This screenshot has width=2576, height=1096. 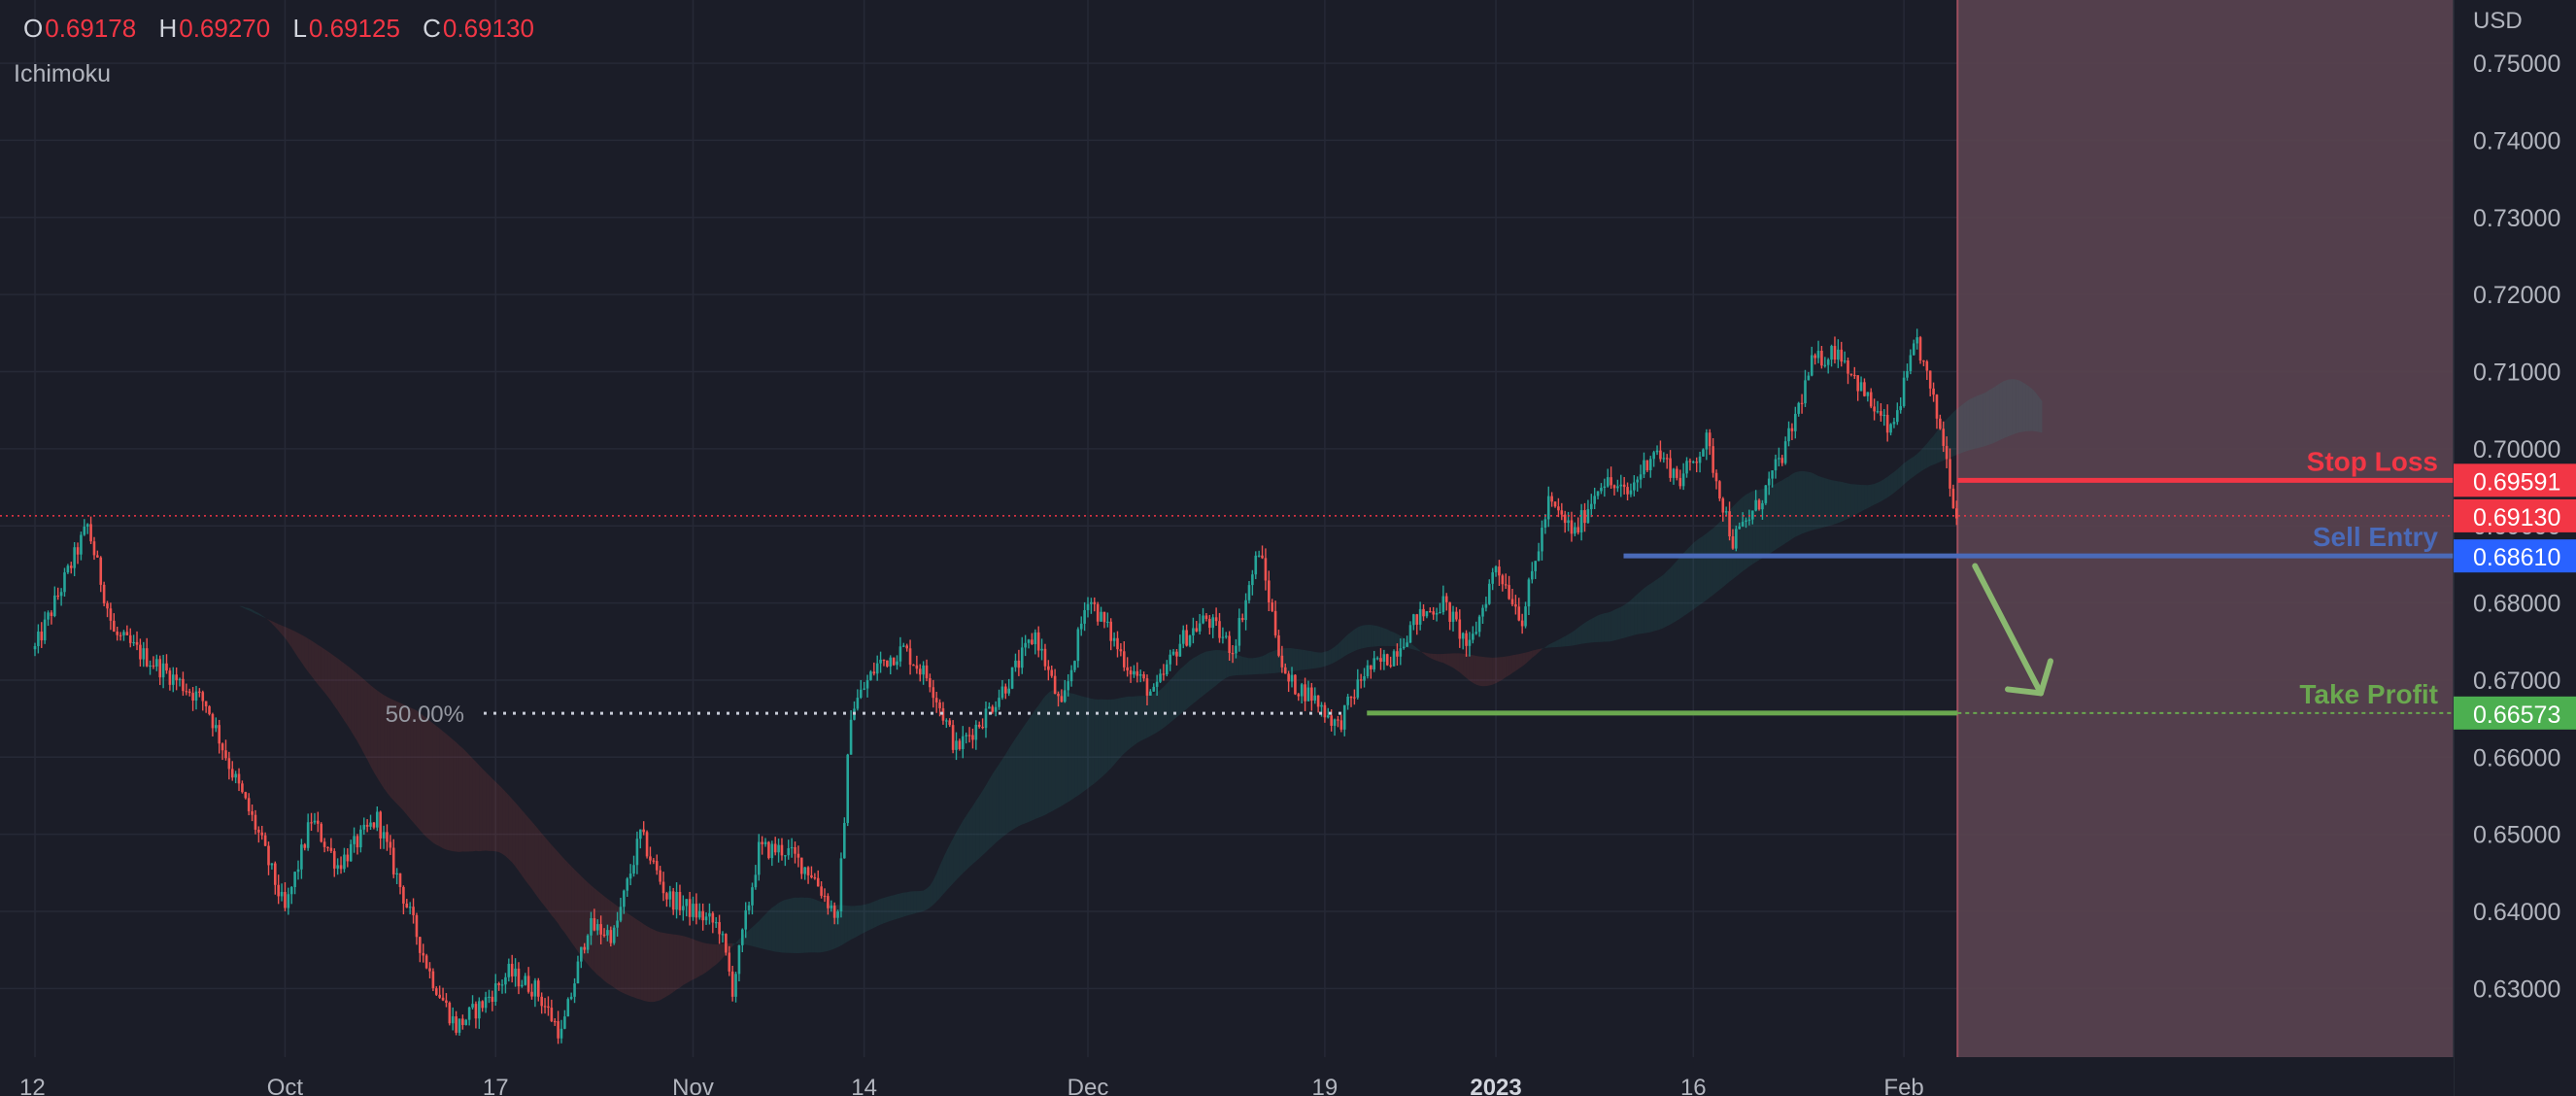 I want to click on sell-entry-annotation: Sell Entry, so click(x=2376, y=537).